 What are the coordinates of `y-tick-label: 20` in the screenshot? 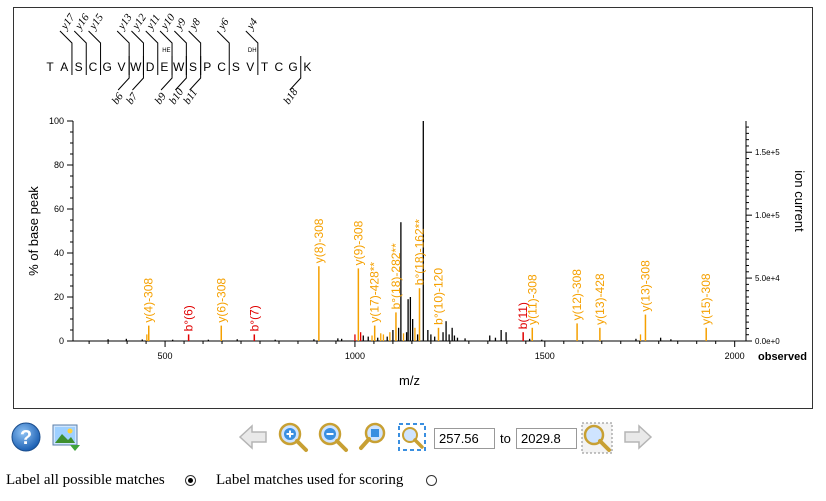 It's located at (59, 297).